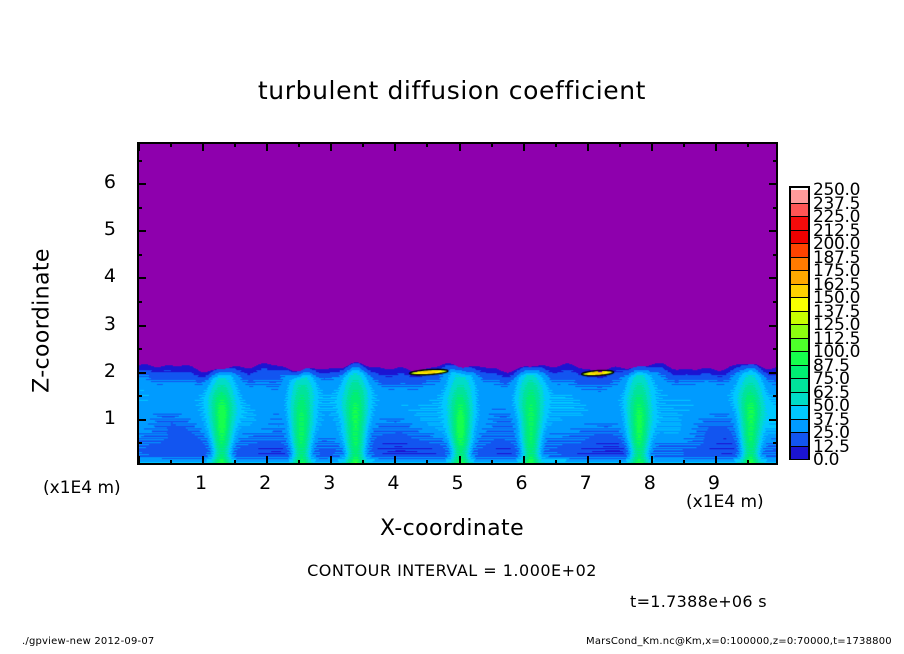  What do you see at coordinates (42, 320) in the screenshot?
I see `y-axis-title: Z-coordinate` at bounding box center [42, 320].